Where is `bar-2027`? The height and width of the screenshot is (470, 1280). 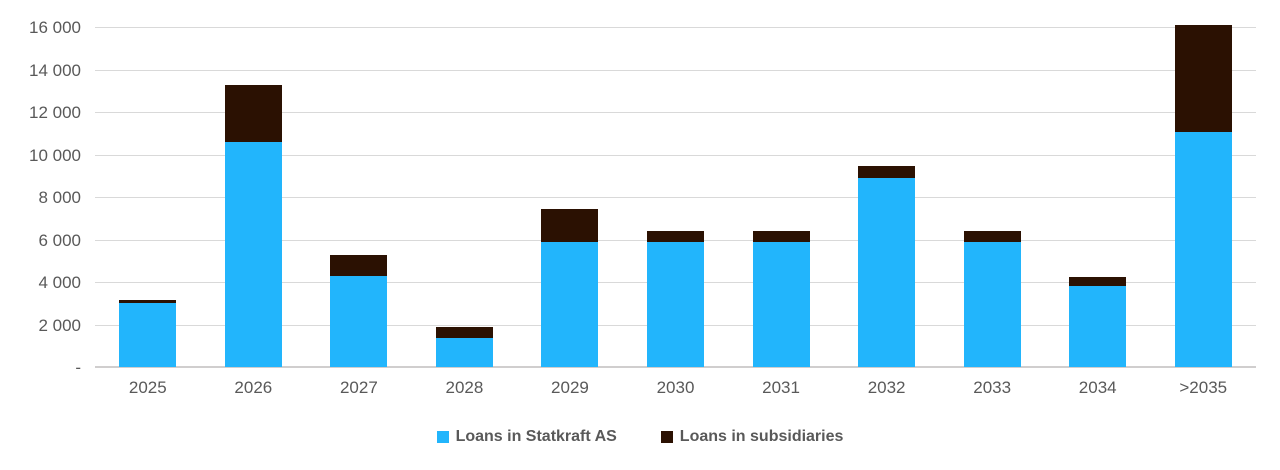 bar-2027 is located at coordinates (359, 311).